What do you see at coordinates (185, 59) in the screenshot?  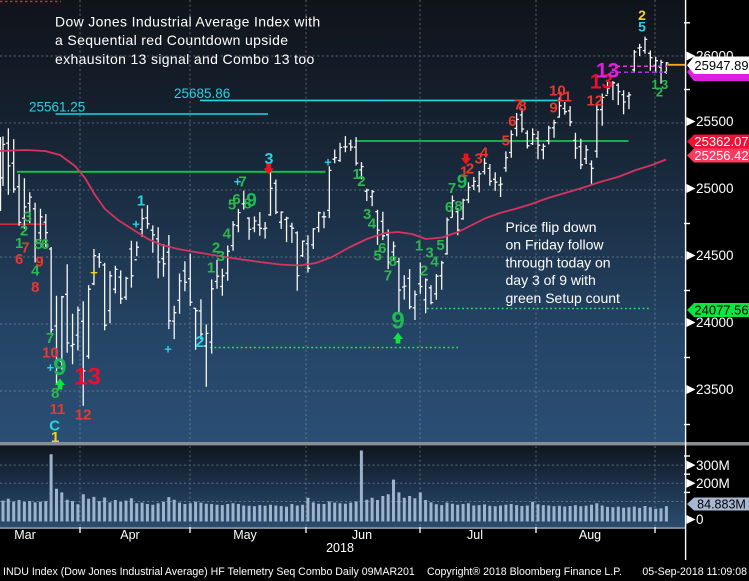 I see `svg-text:exhausiton 13 signal and Combo: exhausiton 13 signal and Combo 13 too` at bounding box center [185, 59].